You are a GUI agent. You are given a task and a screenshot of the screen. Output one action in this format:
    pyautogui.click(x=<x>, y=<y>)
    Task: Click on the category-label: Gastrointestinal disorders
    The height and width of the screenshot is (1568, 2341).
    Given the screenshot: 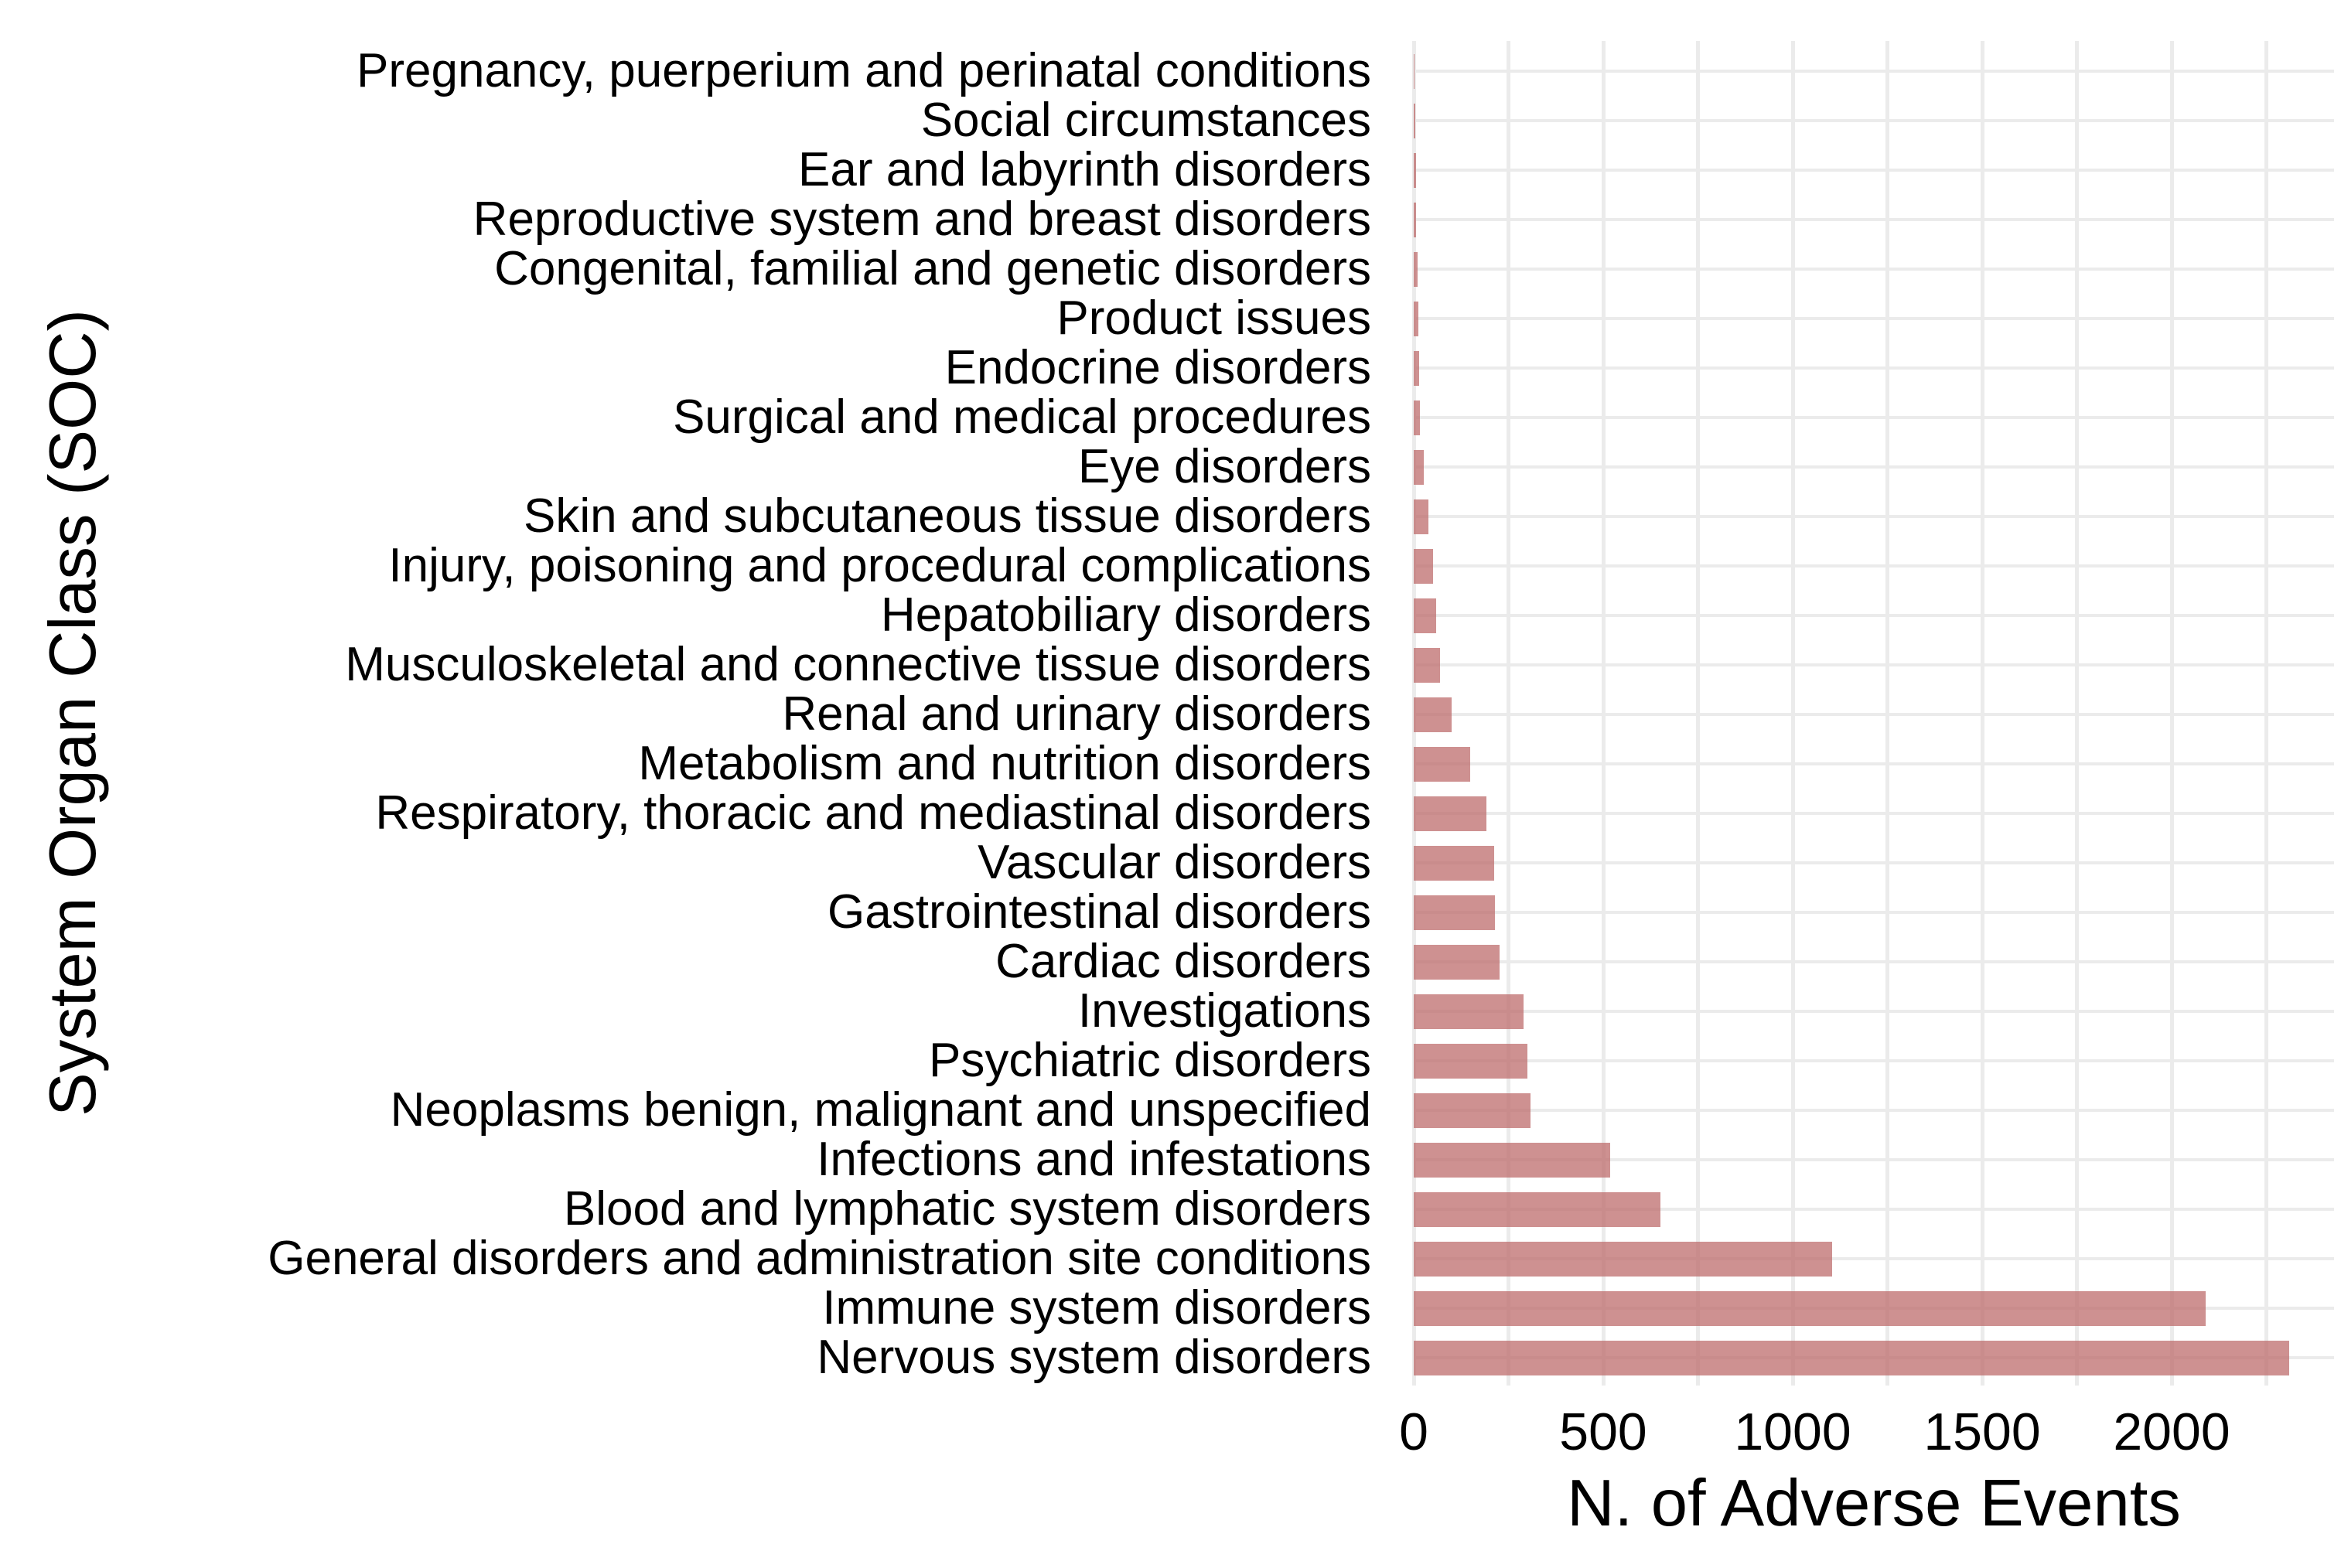 What is the action you would take?
    pyautogui.click(x=1099, y=912)
    